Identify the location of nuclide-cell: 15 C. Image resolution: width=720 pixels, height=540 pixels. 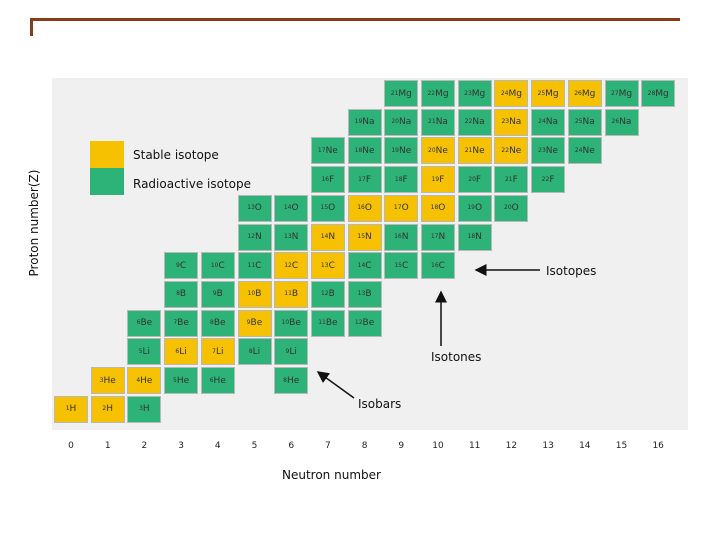
(401, 266).